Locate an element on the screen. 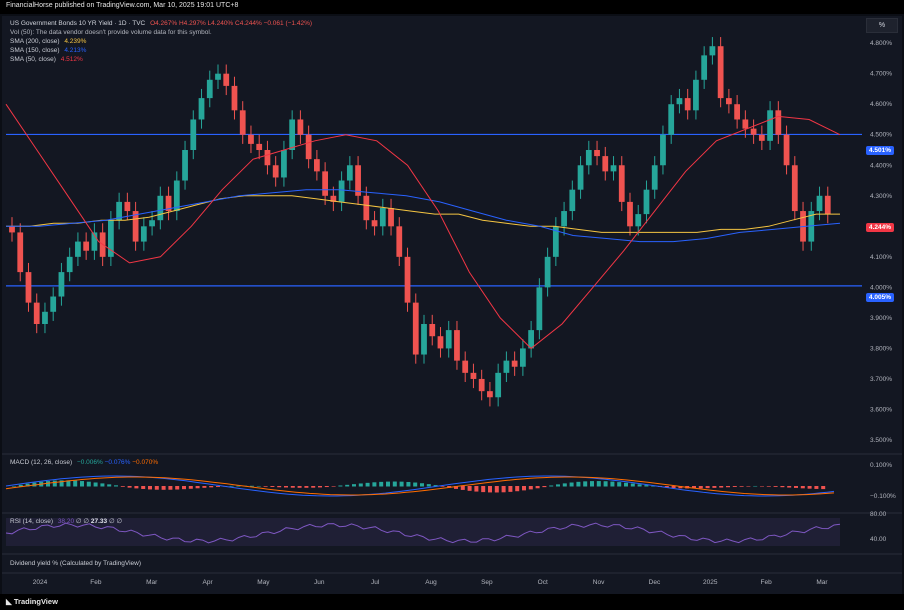  price-tag-upper: 4.501% is located at coordinates (880, 150).